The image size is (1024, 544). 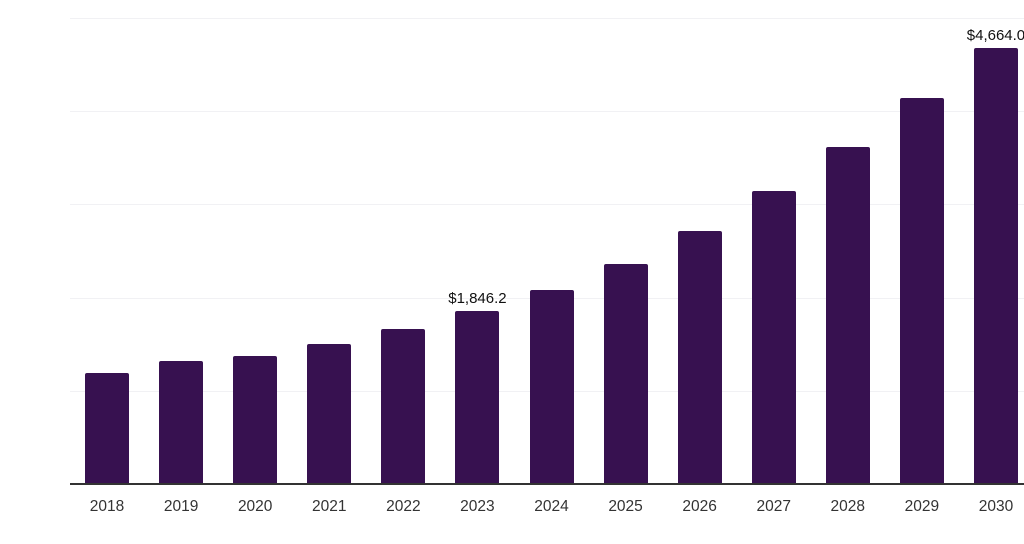 I want to click on x-tick-2029: 2029, so click(x=922, y=506).